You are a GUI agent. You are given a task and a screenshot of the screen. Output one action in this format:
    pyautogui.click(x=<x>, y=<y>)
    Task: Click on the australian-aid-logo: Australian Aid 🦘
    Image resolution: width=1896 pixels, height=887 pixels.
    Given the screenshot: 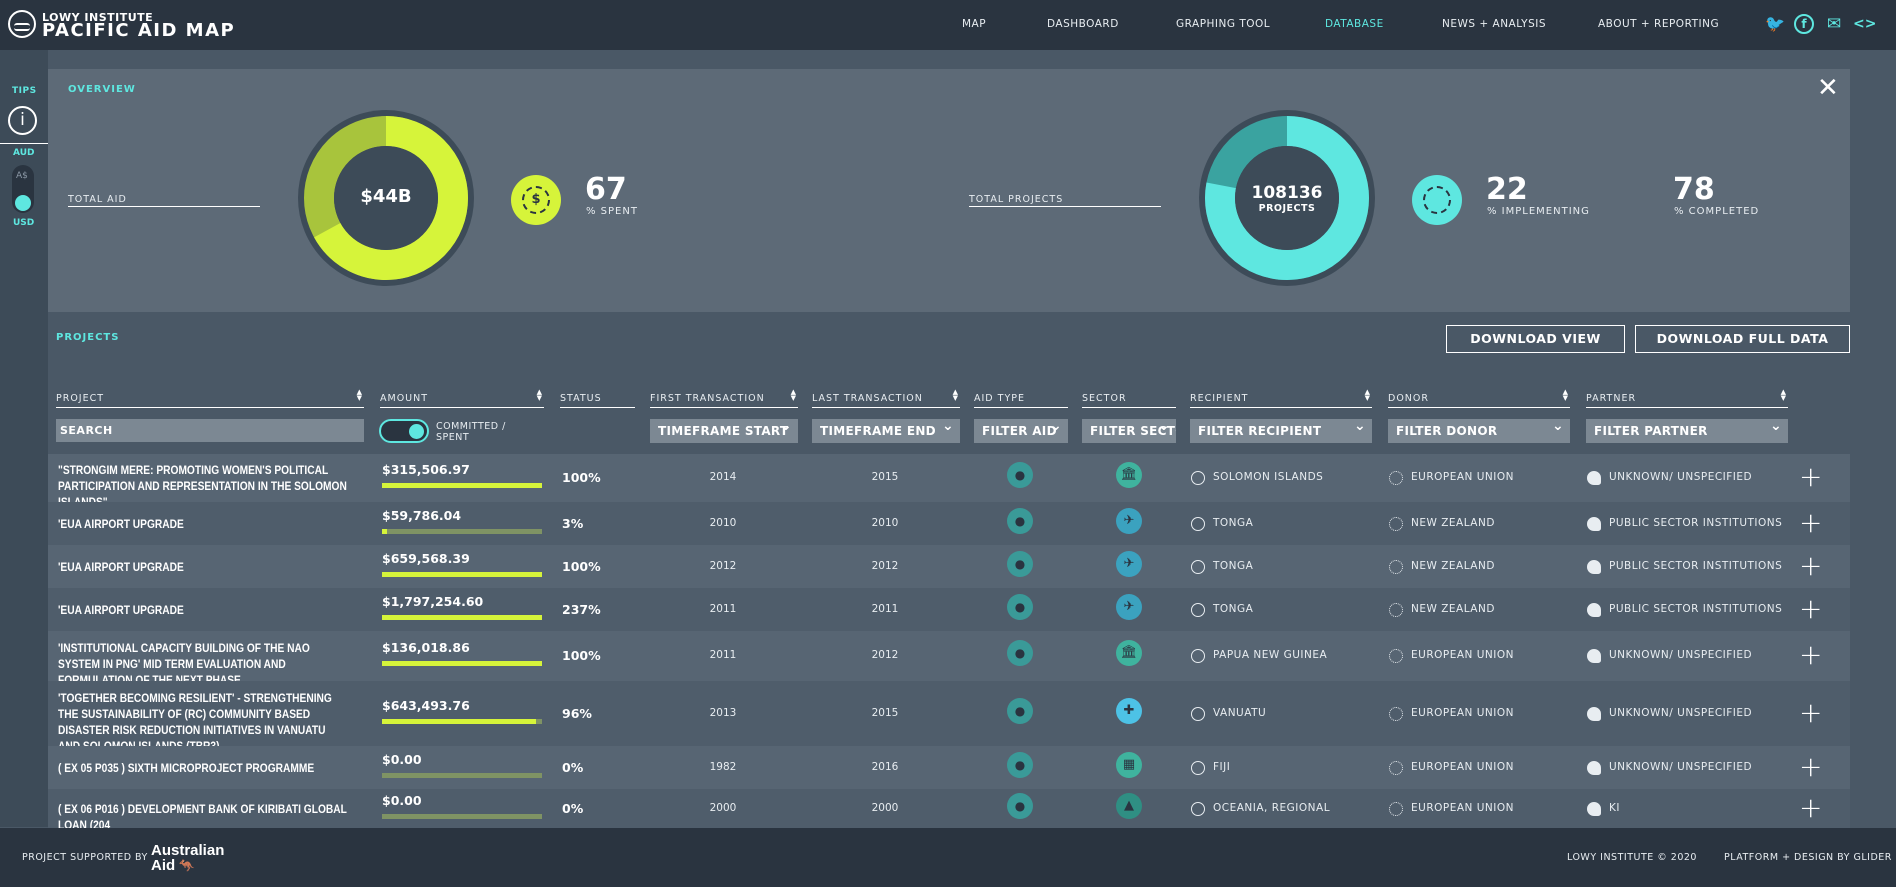 What is the action you would take?
    pyautogui.click(x=188, y=858)
    